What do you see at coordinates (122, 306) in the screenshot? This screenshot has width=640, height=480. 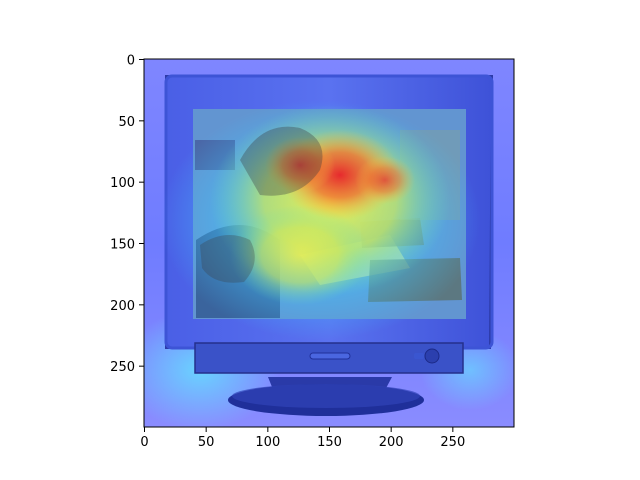 I see `y-tick-label: 200` at bounding box center [122, 306].